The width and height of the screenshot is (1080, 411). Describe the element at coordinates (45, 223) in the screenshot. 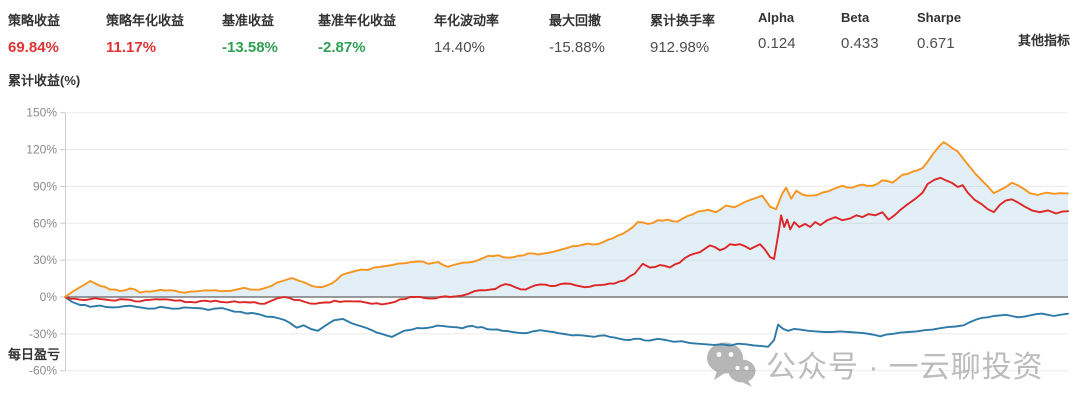

I see `svg-text: 60%` at that location.